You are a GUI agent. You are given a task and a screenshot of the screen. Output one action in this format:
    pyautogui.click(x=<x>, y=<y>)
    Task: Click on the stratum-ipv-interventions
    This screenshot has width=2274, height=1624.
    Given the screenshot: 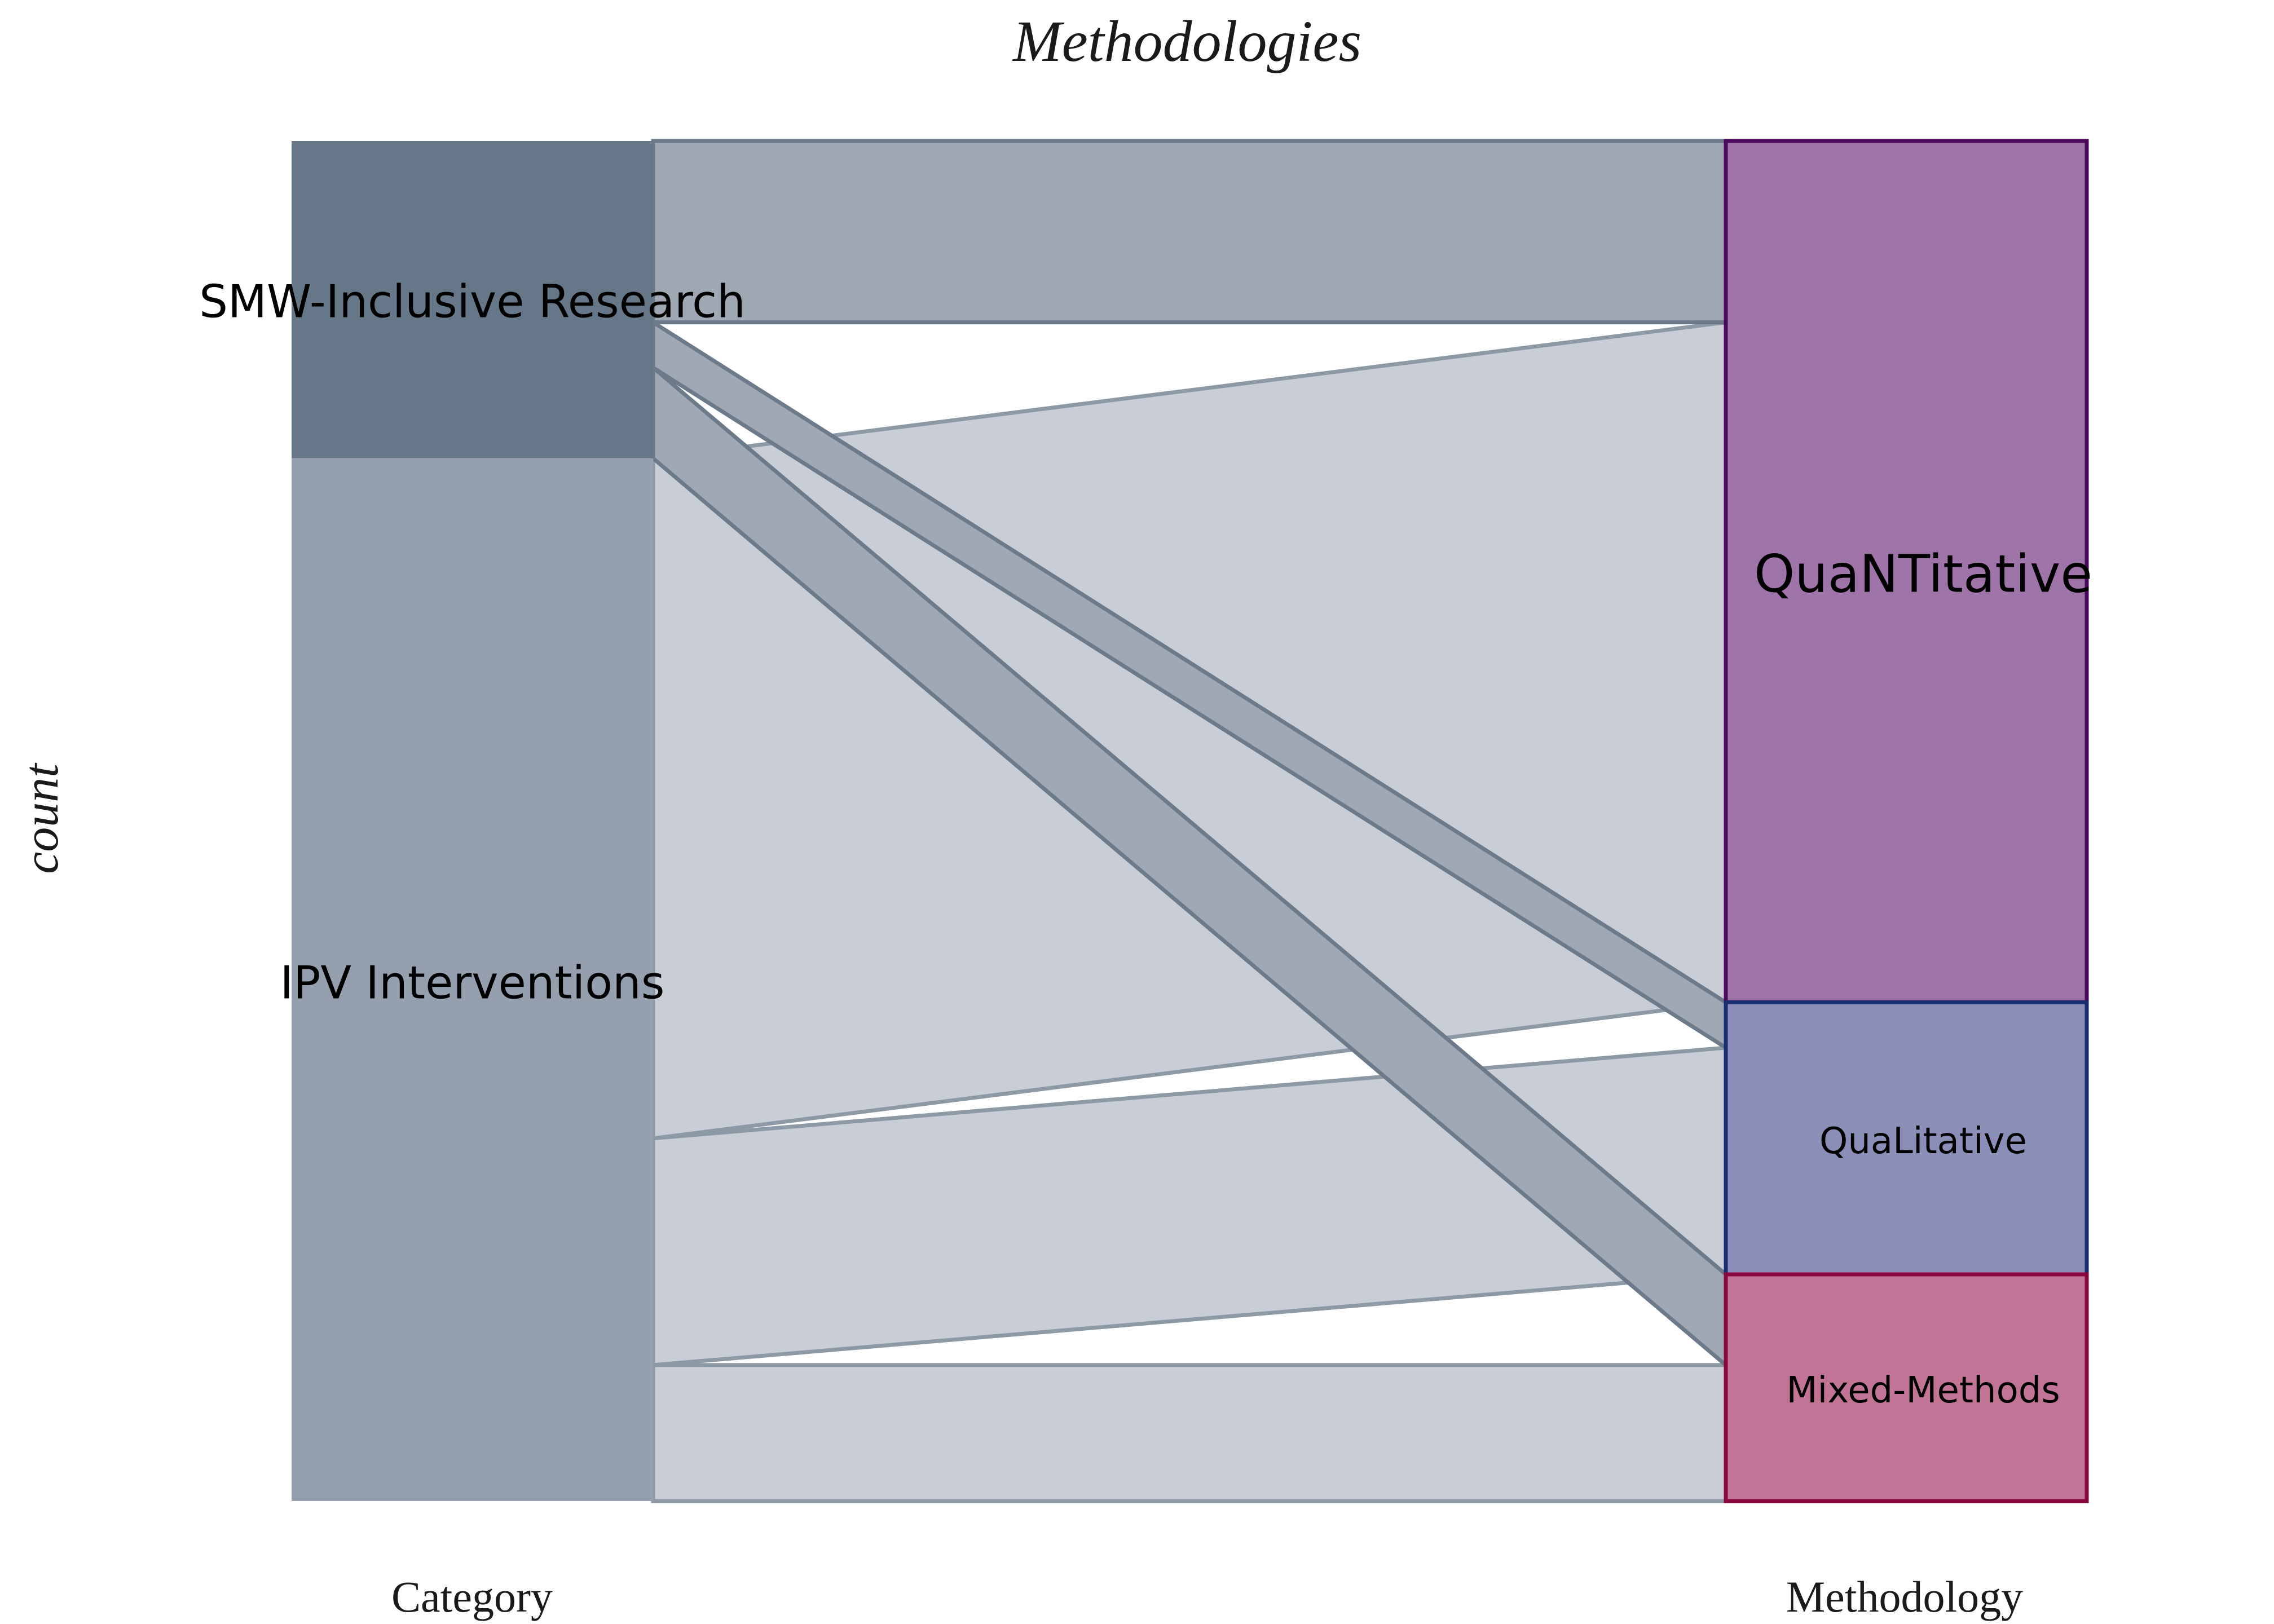 What is the action you would take?
    pyautogui.click(x=472, y=979)
    